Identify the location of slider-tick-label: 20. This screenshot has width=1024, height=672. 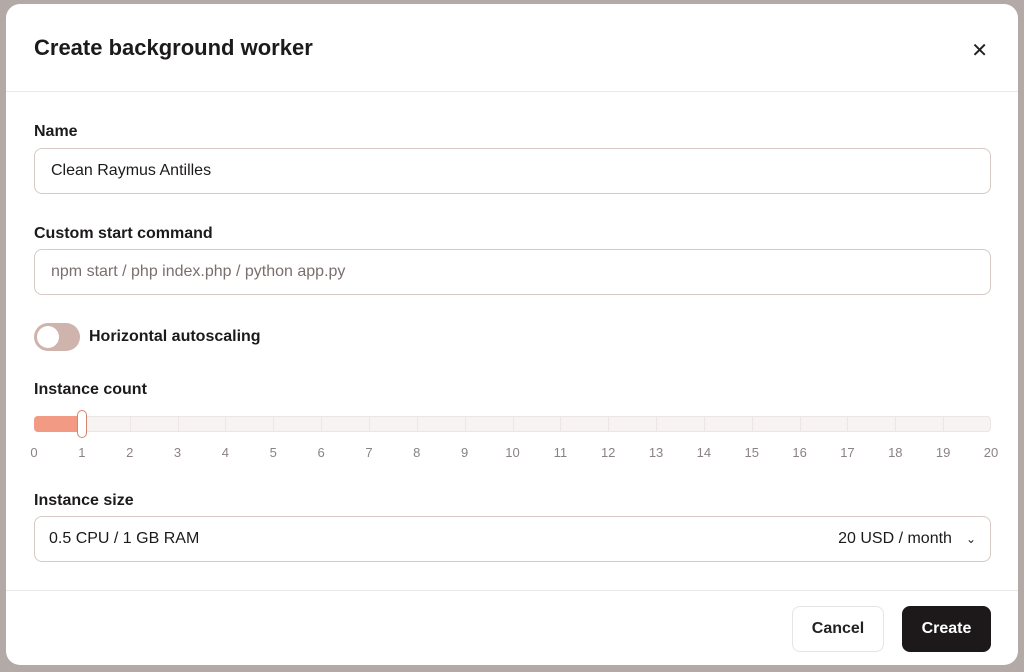
(991, 452).